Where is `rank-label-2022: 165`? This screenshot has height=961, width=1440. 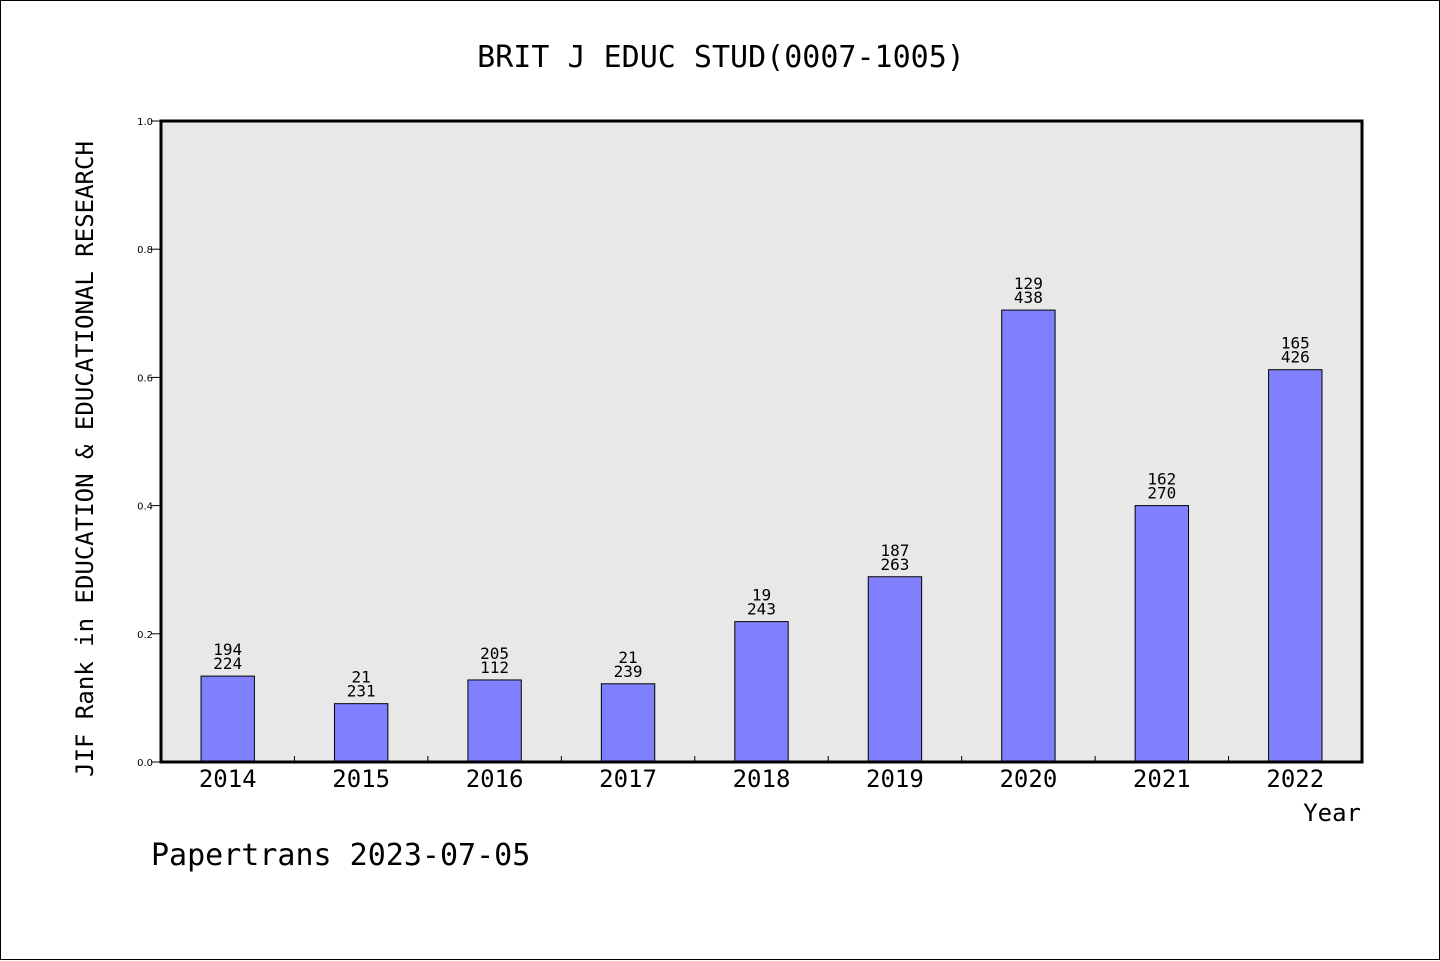
rank-label-2022: 165 is located at coordinates (1295, 343).